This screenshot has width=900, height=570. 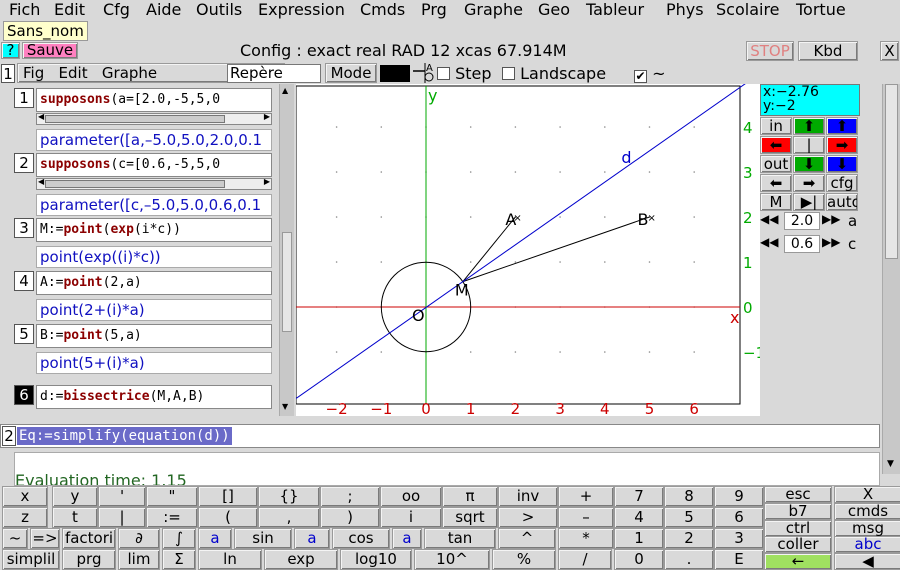 What do you see at coordinates (395, 73) in the screenshot?
I see `color-swatch` at bounding box center [395, 73].